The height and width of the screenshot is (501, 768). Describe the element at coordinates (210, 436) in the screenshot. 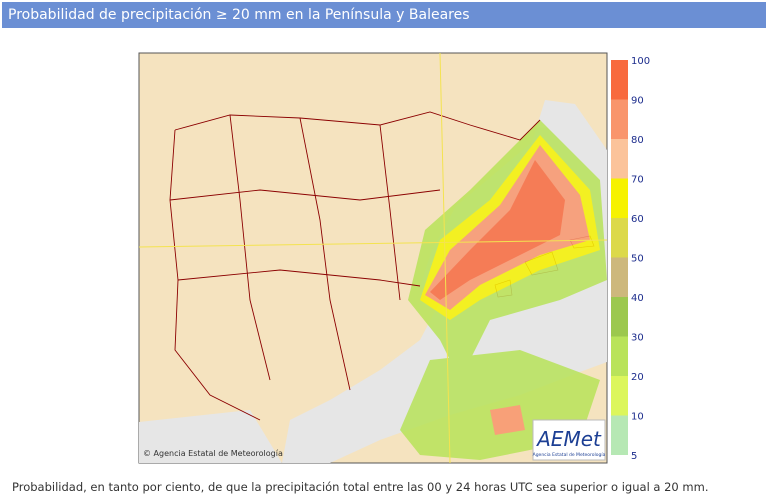

I see `sea` at that location.